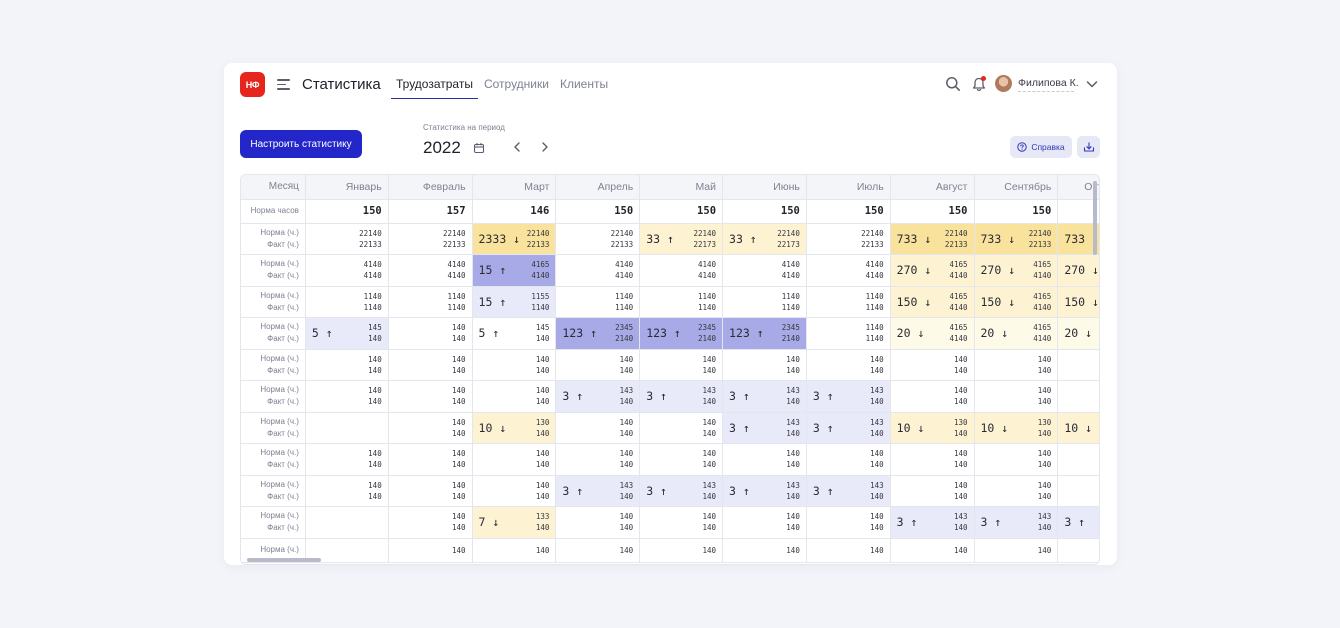 This screenshot has width=1340, height=628. Describe the element at coordinates (598, 187) in the screenshot. I see `month-header: Апрель` at that location.